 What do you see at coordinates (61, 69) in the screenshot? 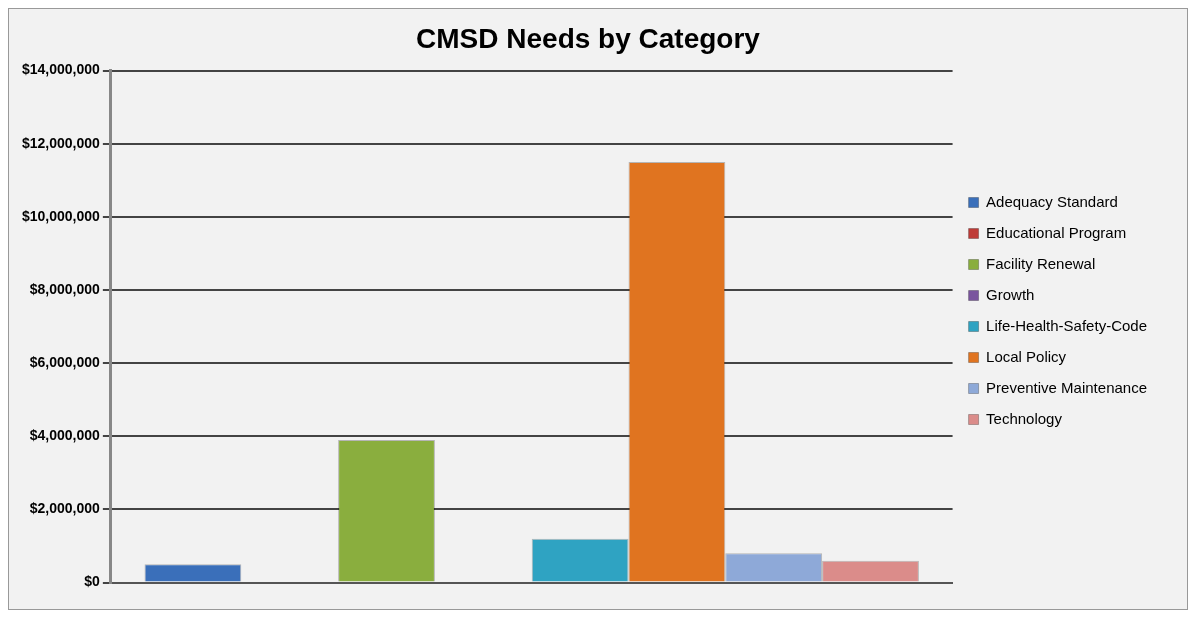
I see `y-tick-label: $14,000,000` at bounding box center [61, 69].